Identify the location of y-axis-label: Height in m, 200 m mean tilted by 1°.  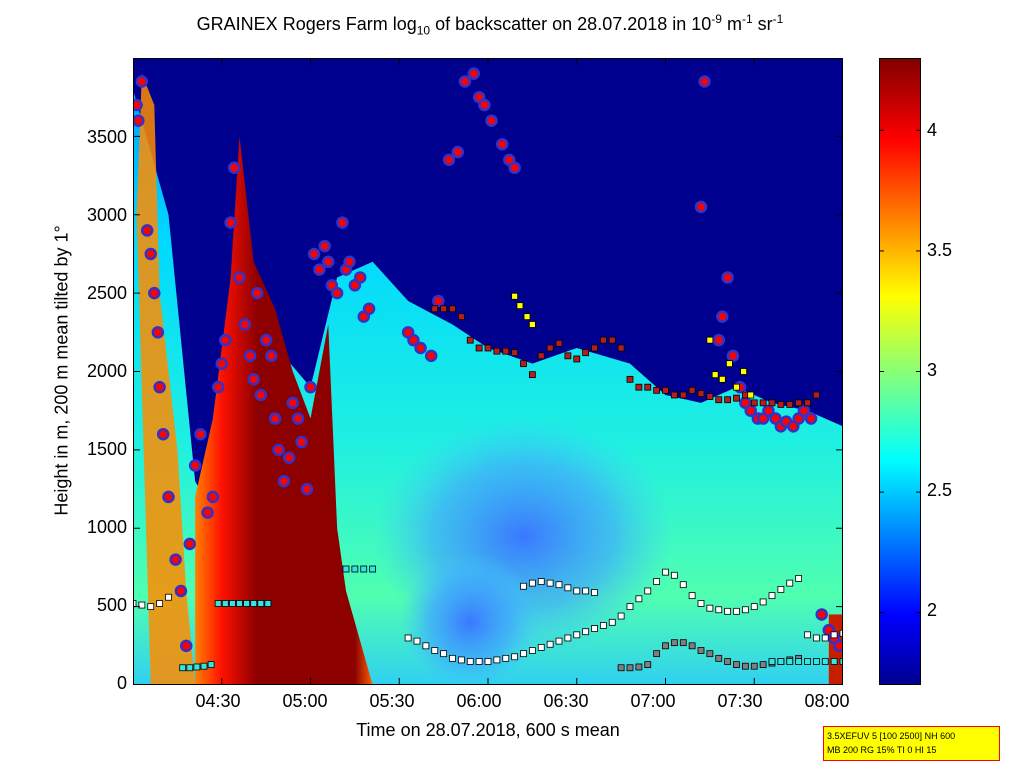
(61, 370).